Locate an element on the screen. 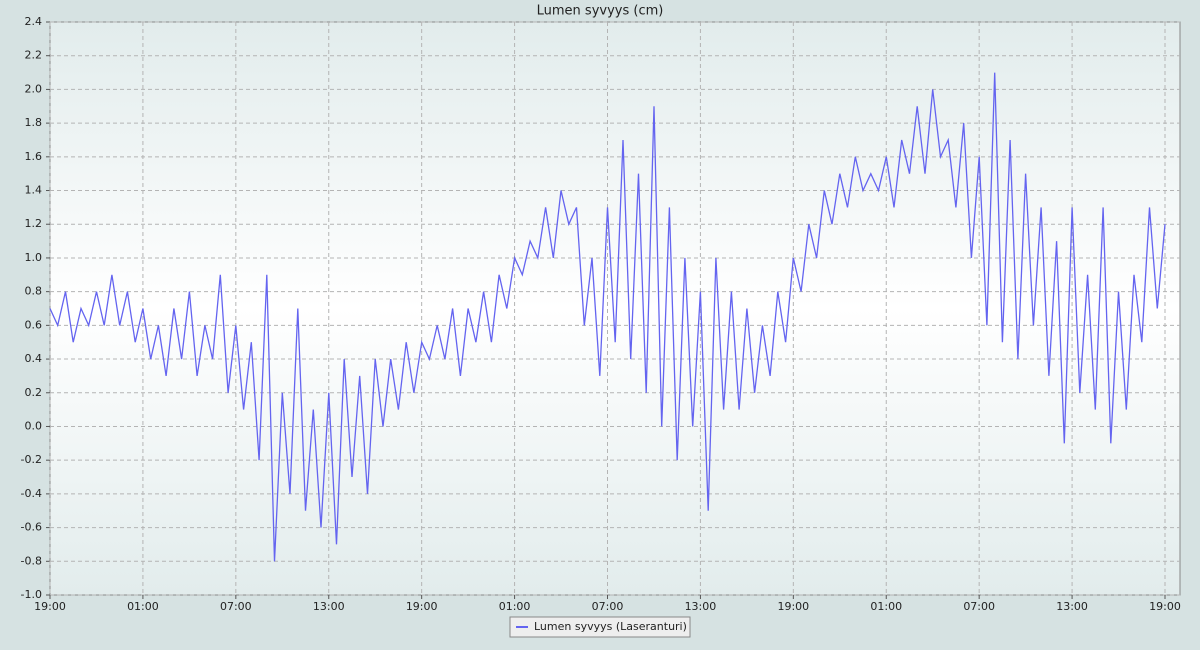 This screenshot has height=650, width=1200. y-tick-label: -1.0 is located at coordinates (31, 594).